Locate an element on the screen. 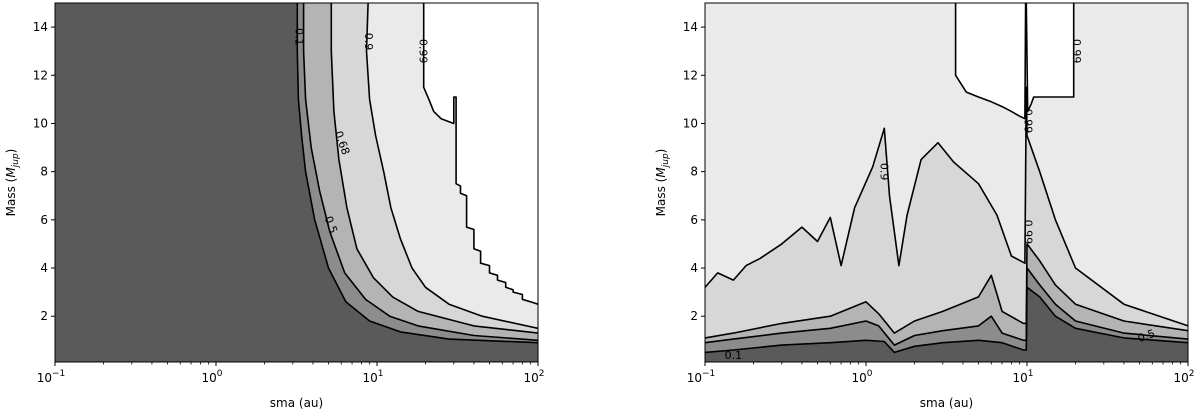 The height and width of the screenshot is (412, 1200). contour-line-0.9 is located at coordinates (451, 166).